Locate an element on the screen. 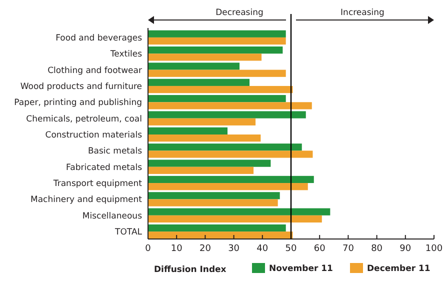 The image size is (447, 284). x-tick-label: 0 is located at coordinates (148, 249).